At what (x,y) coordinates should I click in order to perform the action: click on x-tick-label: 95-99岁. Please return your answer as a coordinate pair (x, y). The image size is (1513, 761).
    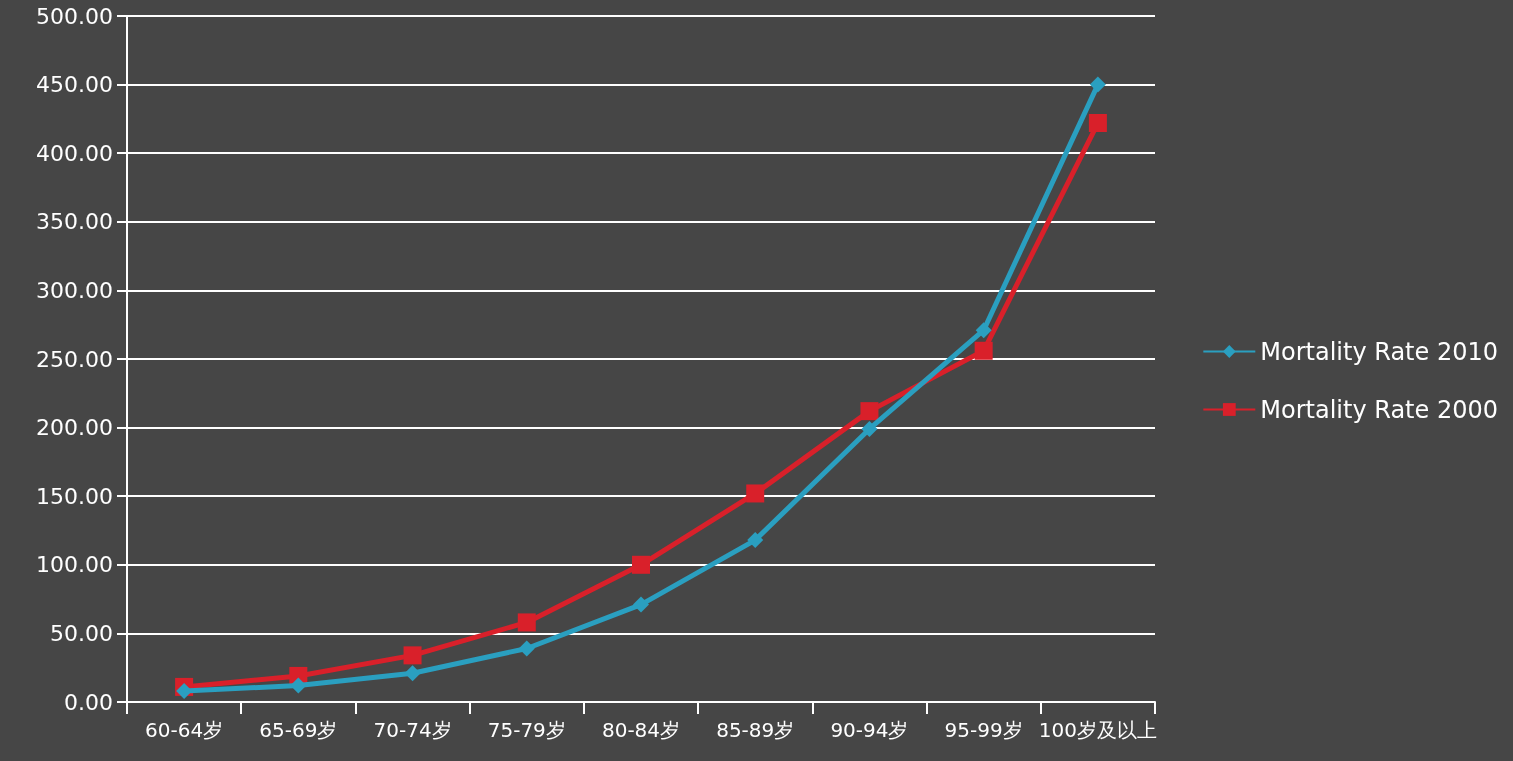
    Looking at the image, I should click on (983, 730).